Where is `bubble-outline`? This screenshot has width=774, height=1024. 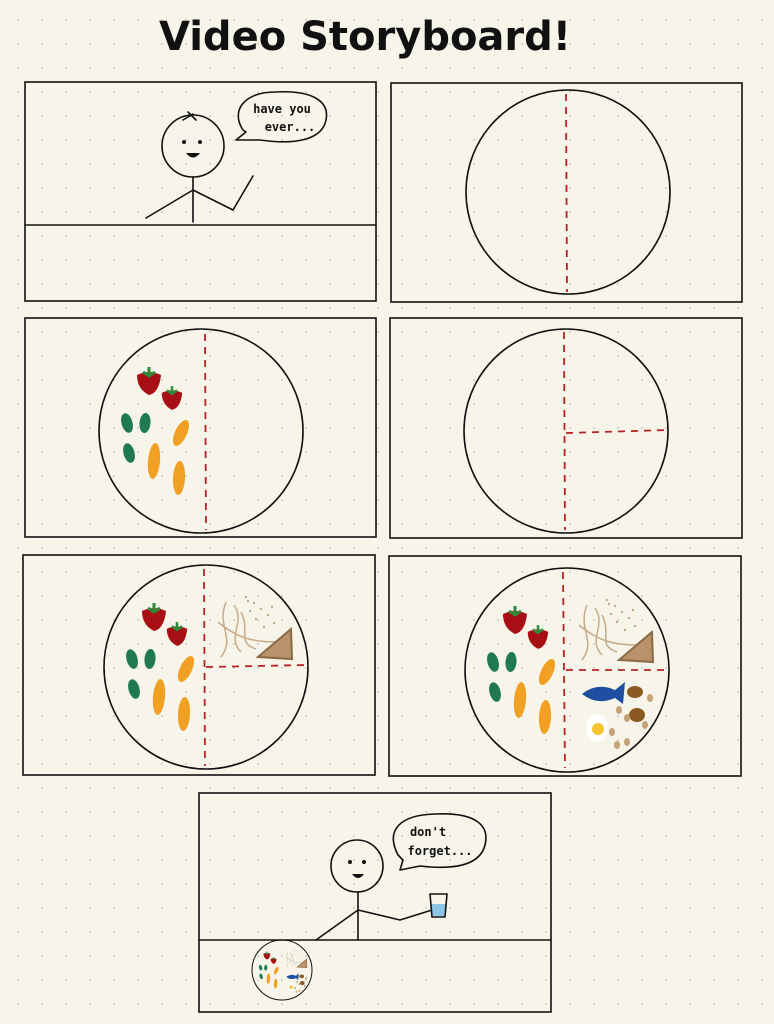
bubble-outline is located at coordinates (439, 842).